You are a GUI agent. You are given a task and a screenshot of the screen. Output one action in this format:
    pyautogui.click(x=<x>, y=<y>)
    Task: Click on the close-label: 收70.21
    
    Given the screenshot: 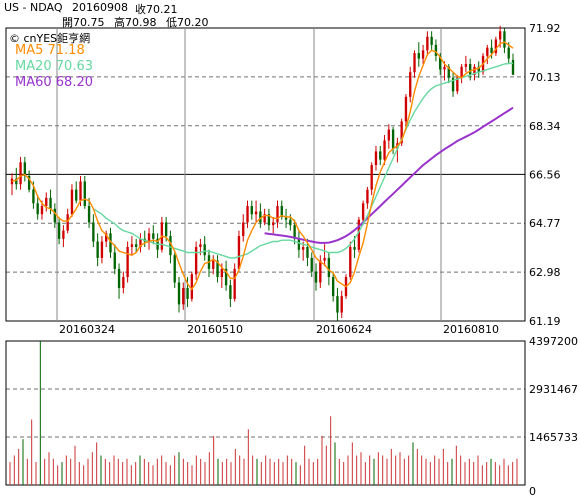 What is the action you would take?
    pyautogui.click(x=156, y=9)
    